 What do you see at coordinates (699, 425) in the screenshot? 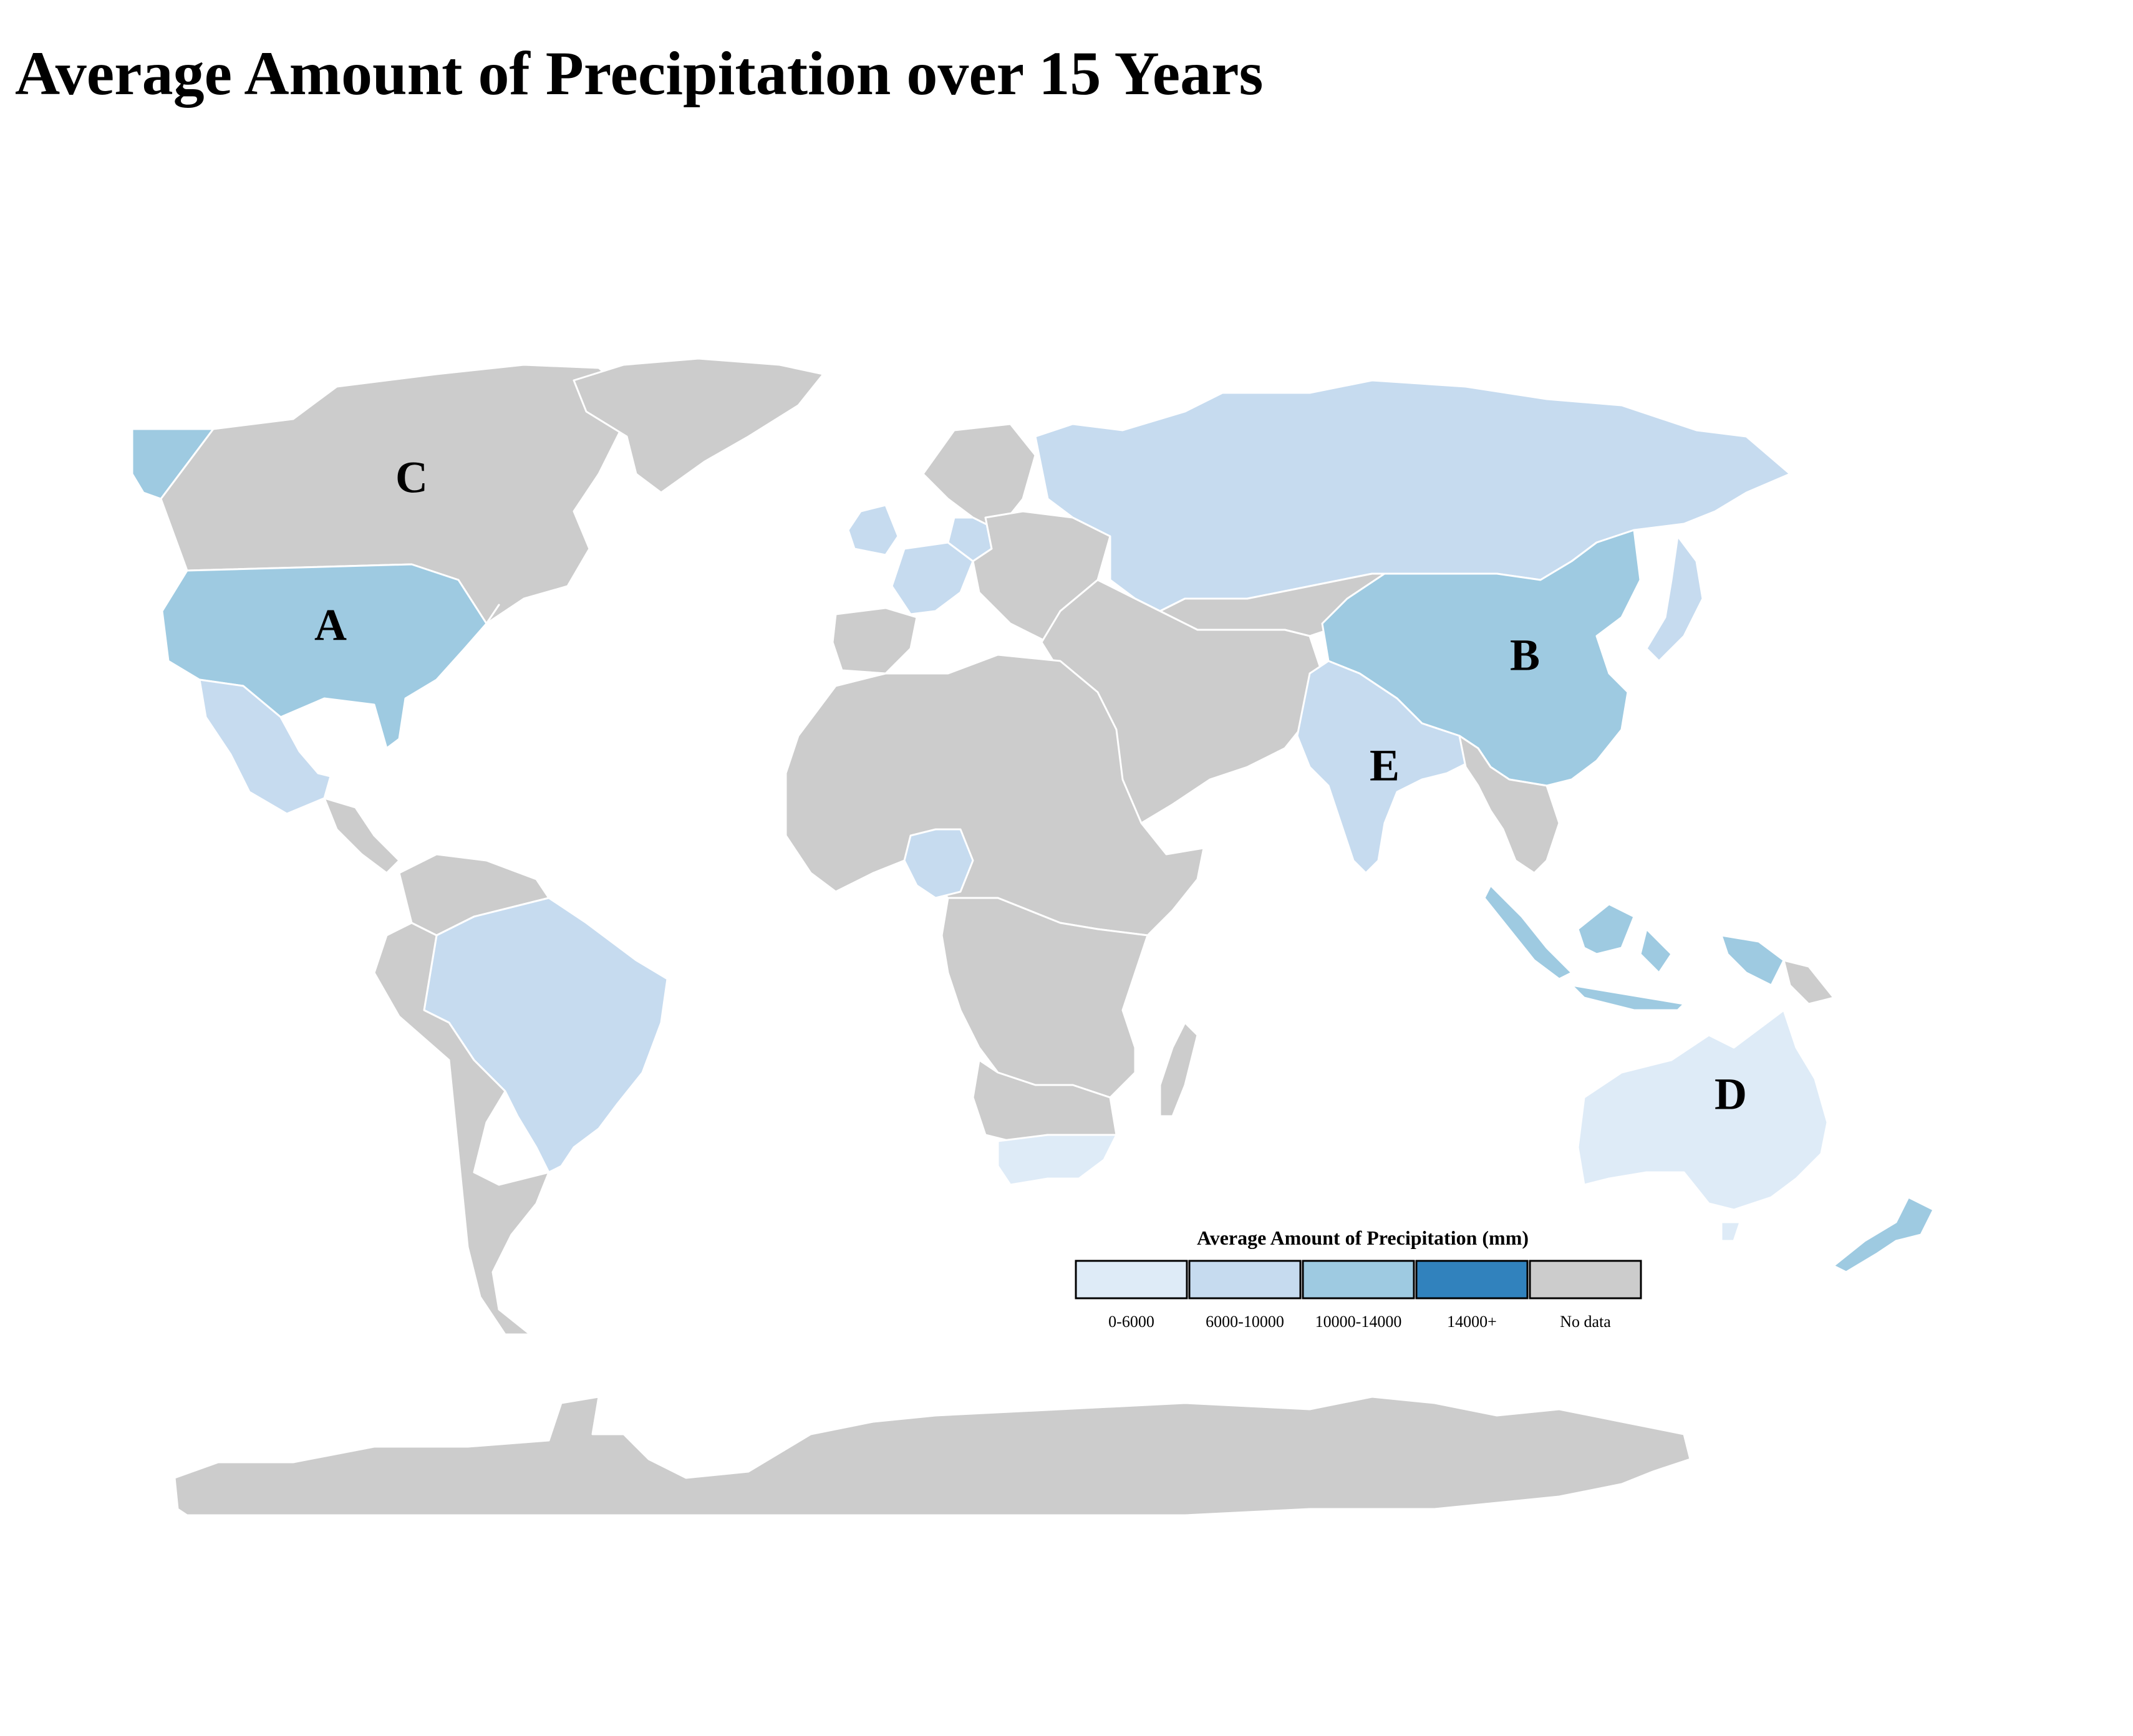
I see `country-greenland` at bounding box center [699, 425].